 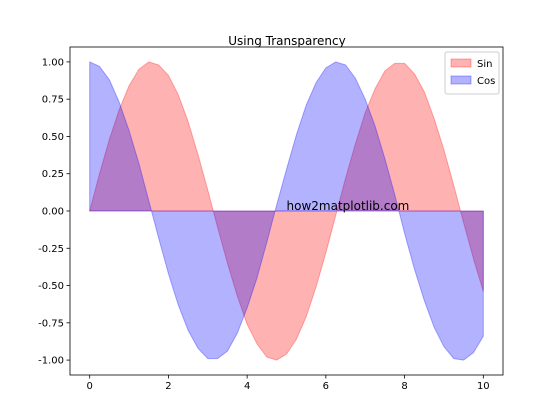 What do you see at coordinates (89, 386) in the screenshot?
I see `x-tick-label: 0` at bounding box center [89, 386].